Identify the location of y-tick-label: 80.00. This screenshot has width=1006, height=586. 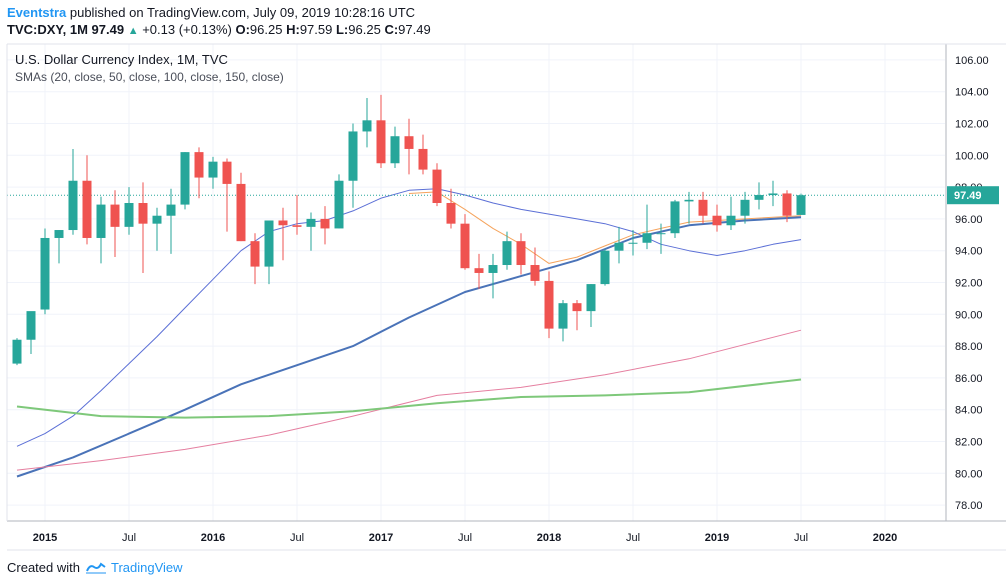
(969, 474).